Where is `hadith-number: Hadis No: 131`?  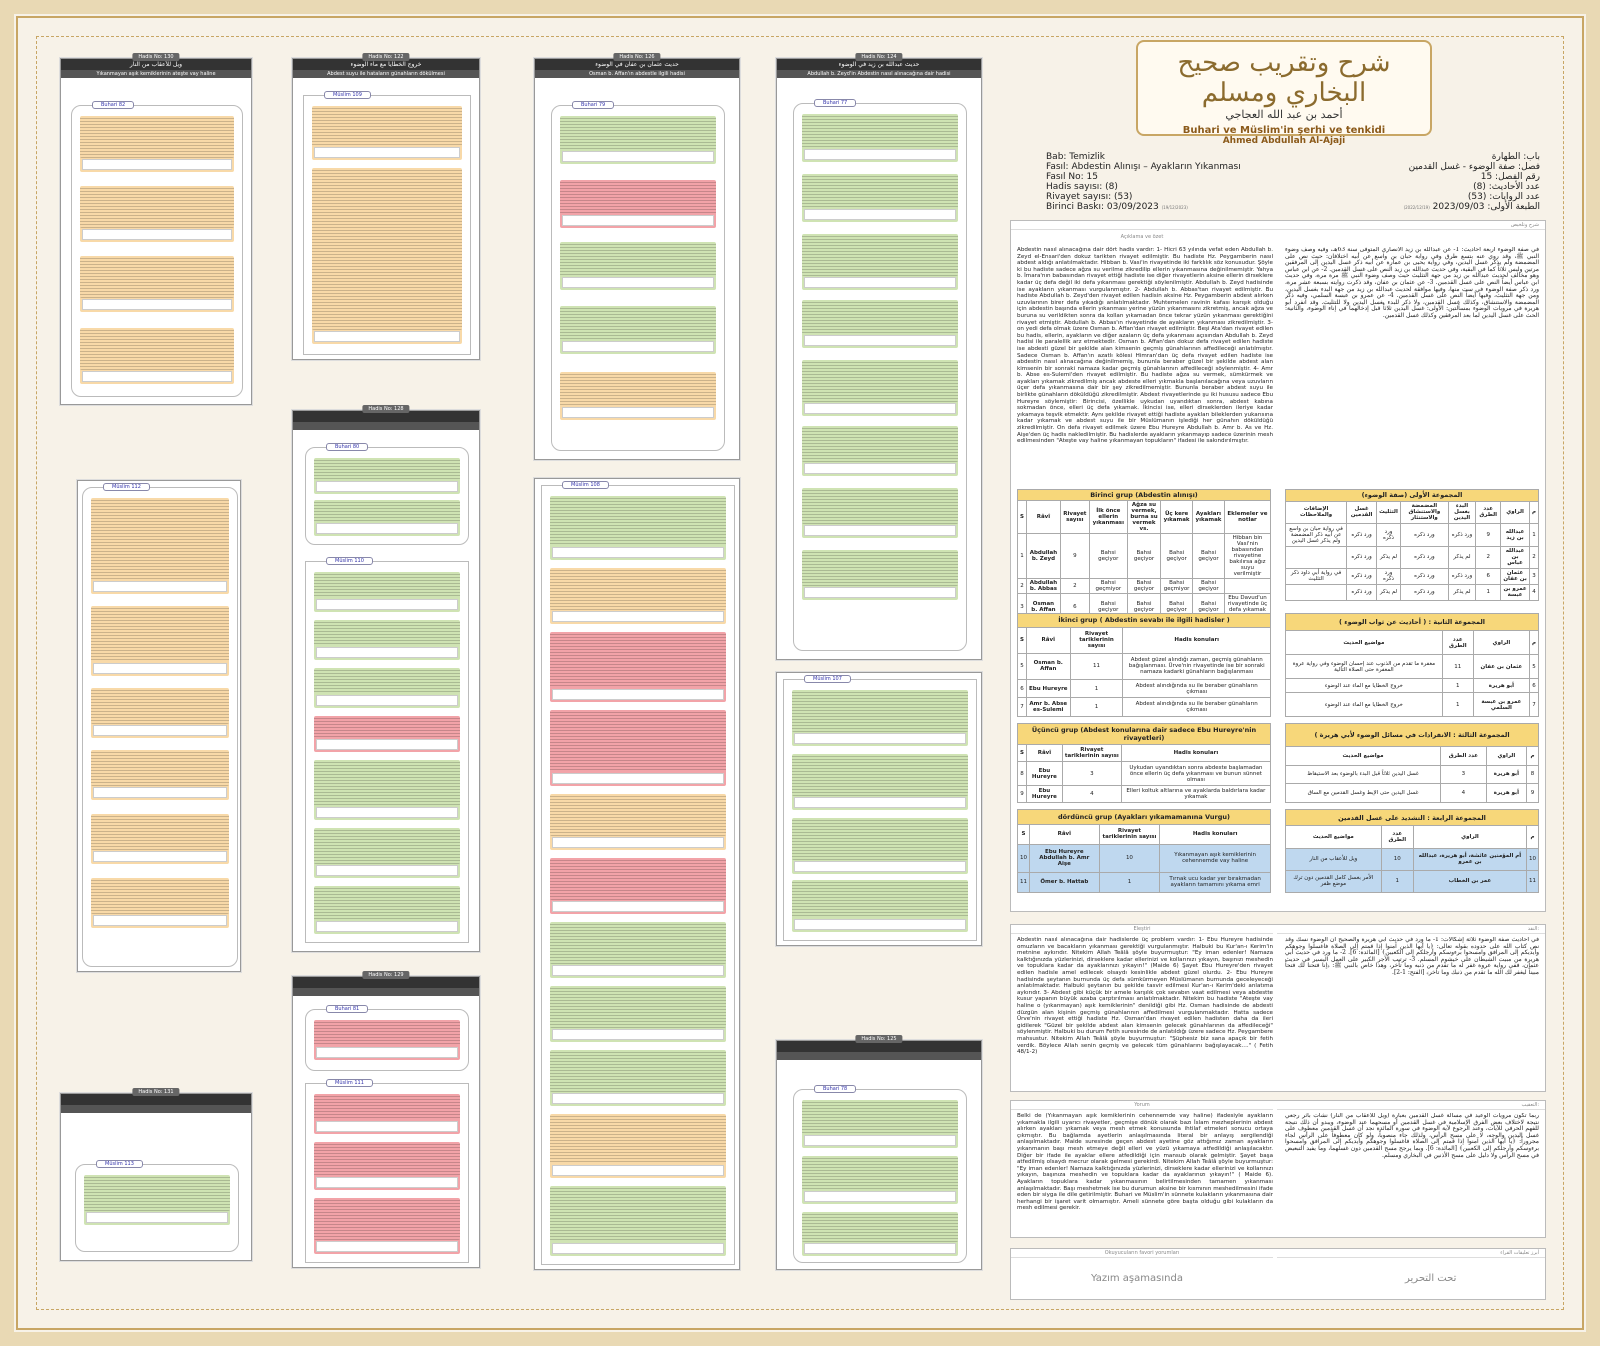 hadith-number: Hadis No: 131 is located at coordinates (156, 1092).